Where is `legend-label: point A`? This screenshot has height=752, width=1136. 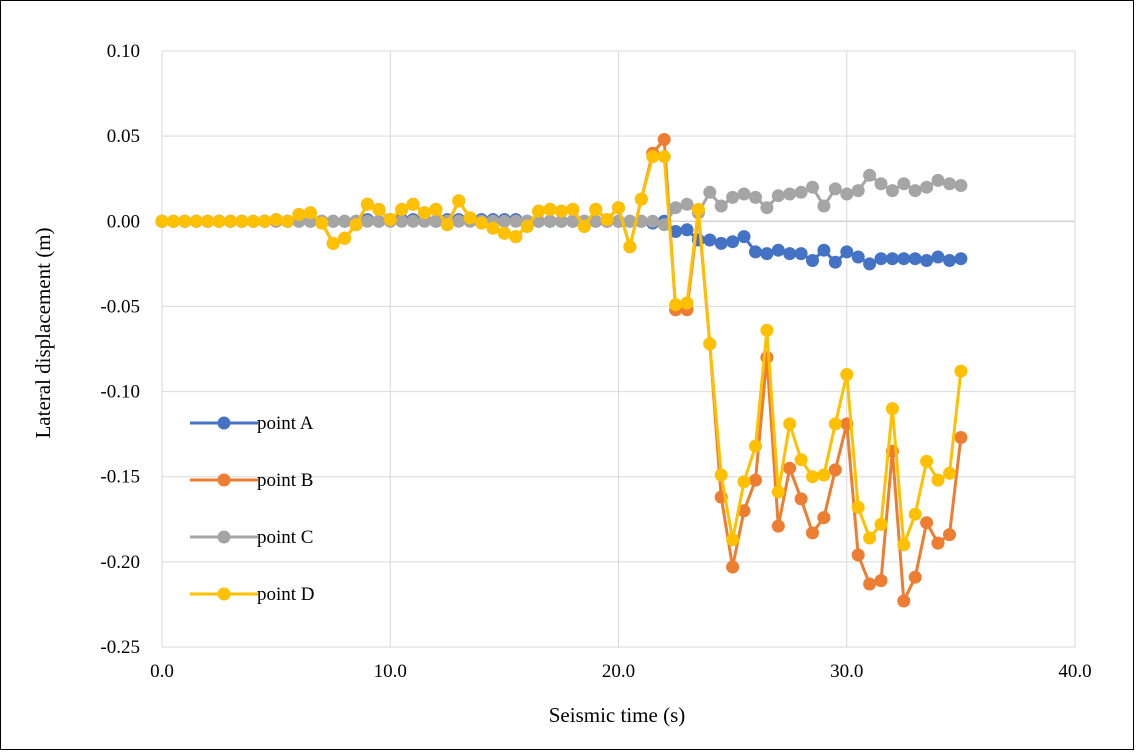 legend-label: point A is located at coordinates (285, 423).